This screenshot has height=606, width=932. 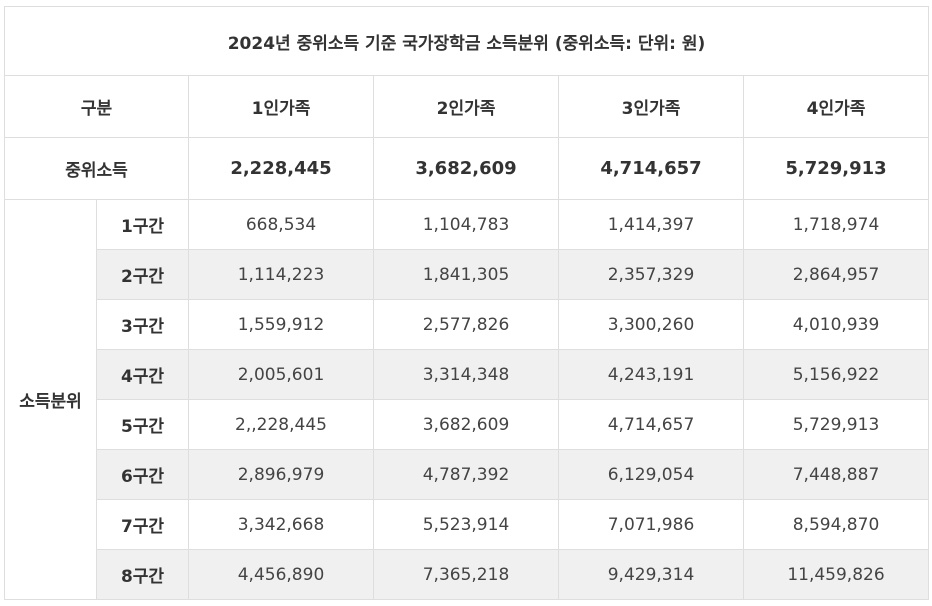 I want to click on median-income-cell: 5,729,913, so click(x=836, y=168).